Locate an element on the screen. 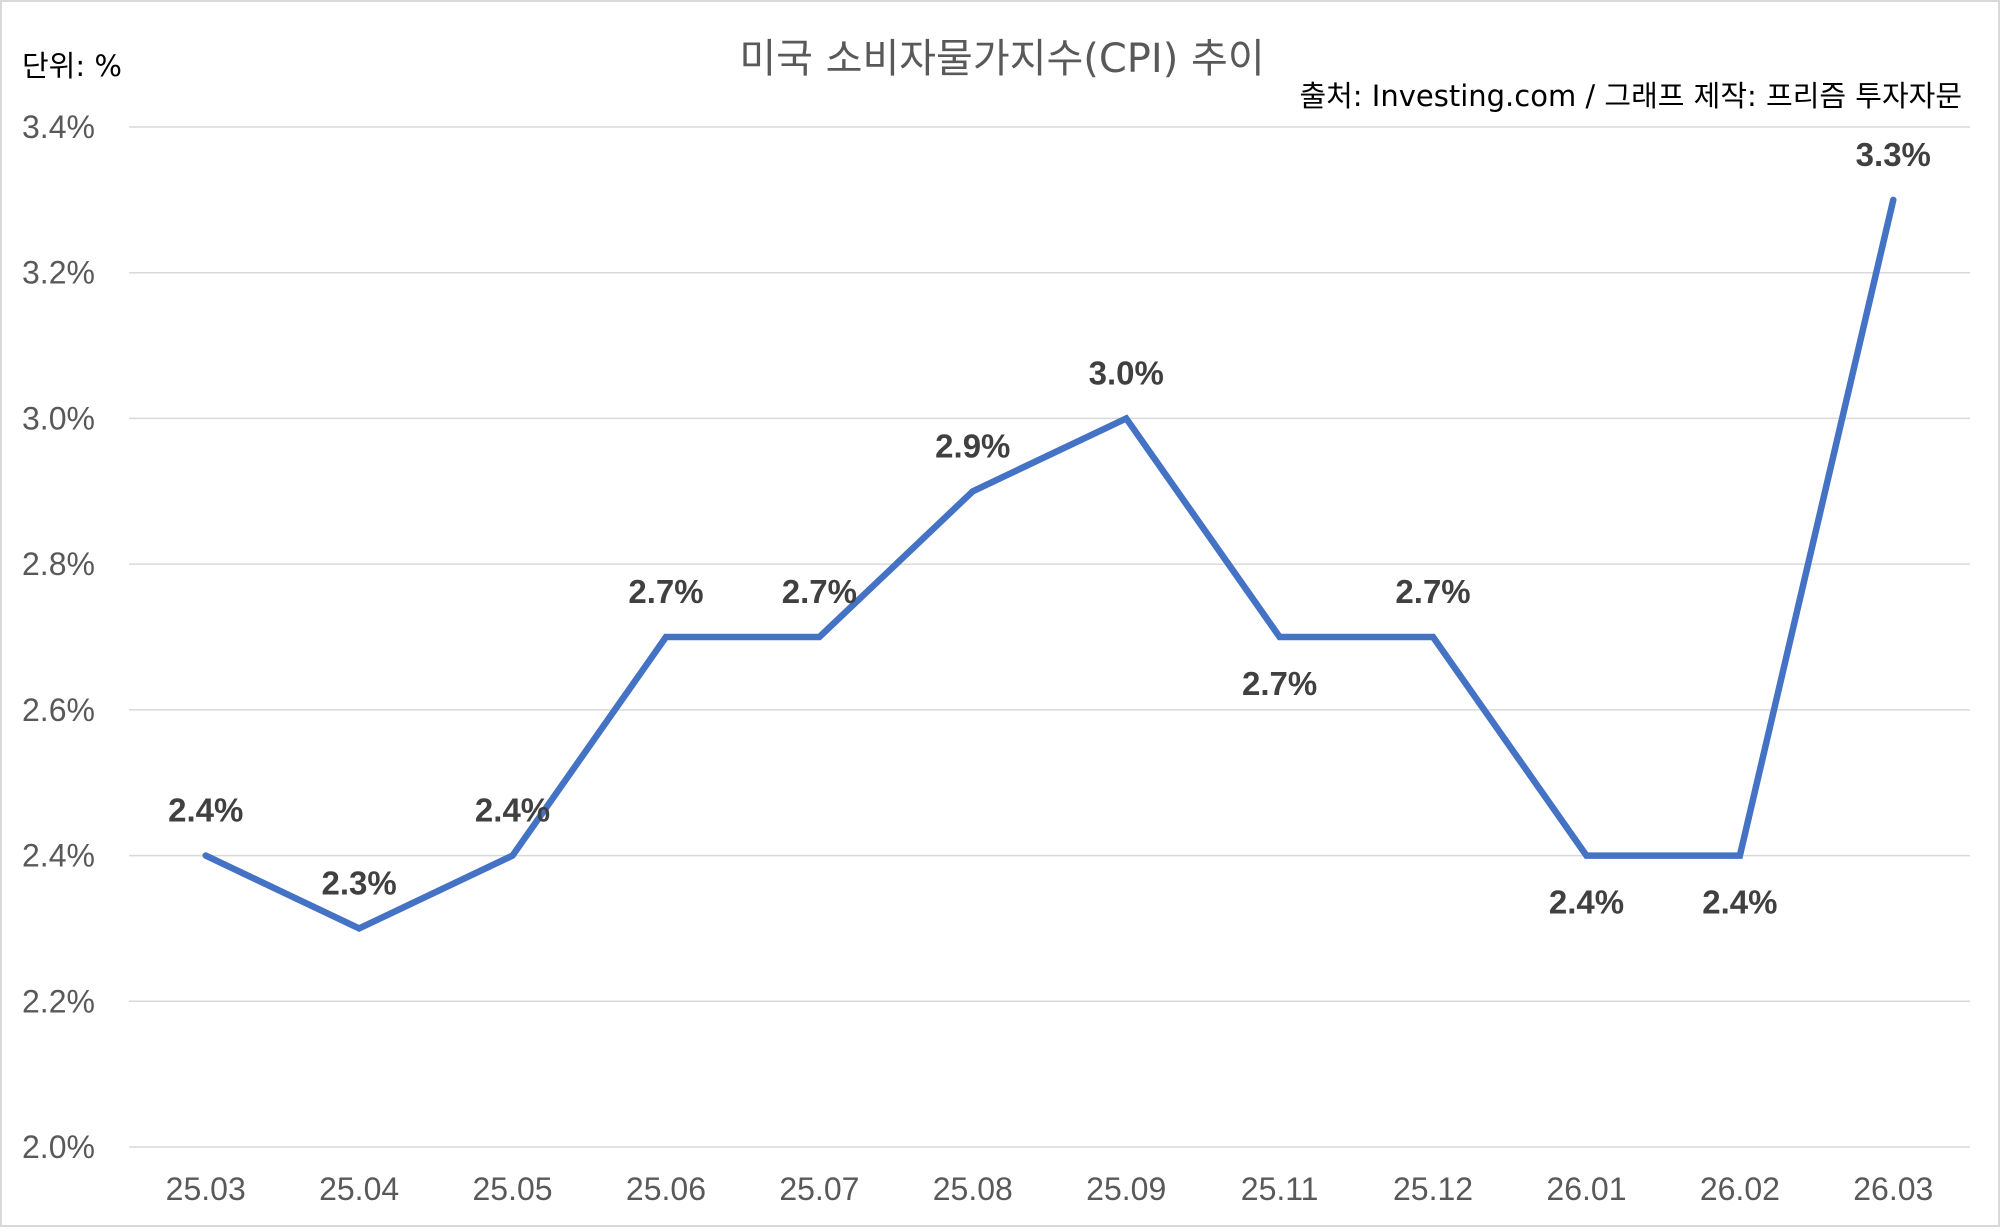  x-tick-label: 26.03 is located at coordinates (1893, 1189).